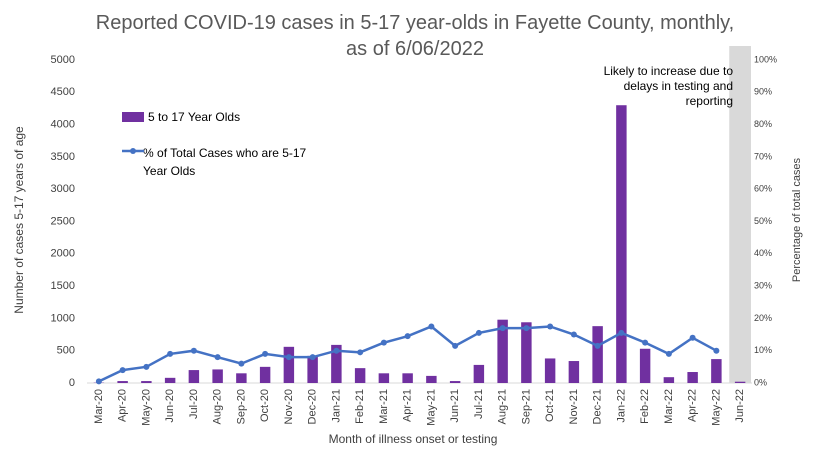 This screenshot has width=813, height=461. Describe the element at coordinates (63, 125) in the screenshot. I see `y-tick-label: 4000` at that location.